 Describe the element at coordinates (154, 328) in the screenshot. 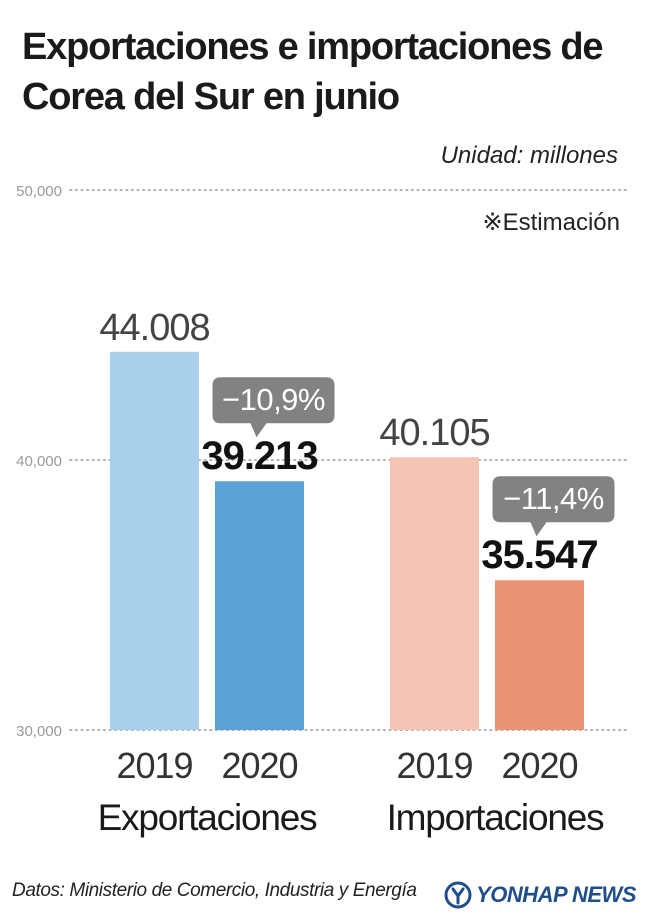

I see `bar-value-label: 44.008` at that location.